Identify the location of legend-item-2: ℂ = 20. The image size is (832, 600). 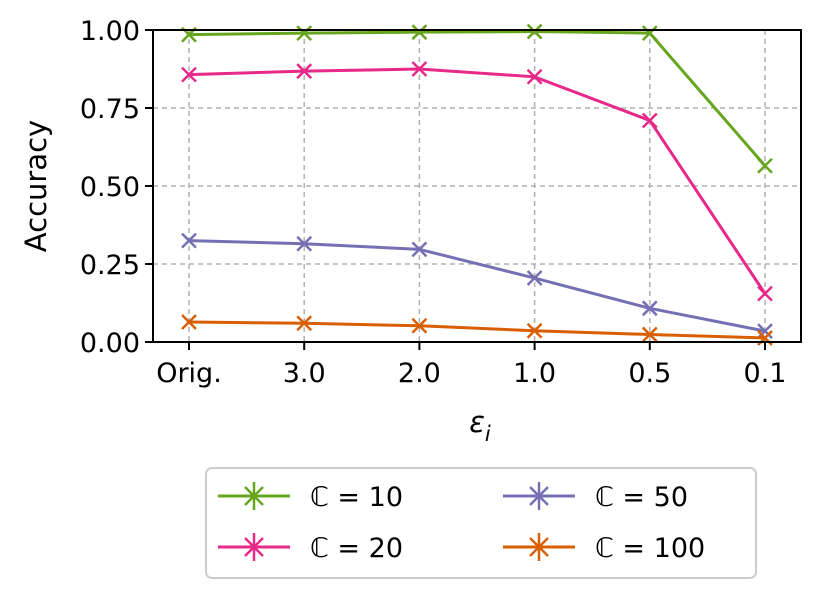
(310, 548).